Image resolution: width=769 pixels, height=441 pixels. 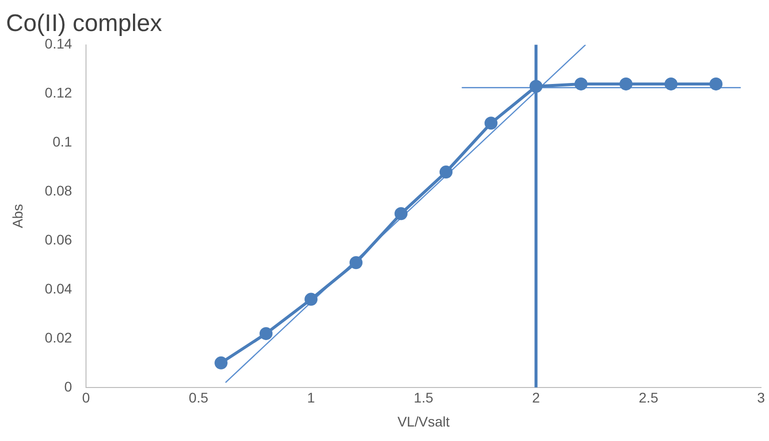 What do you see at coordinates (86, 398) in the screenshot?
I see `x-tick-label: 0` at bounding box center [86, 398].